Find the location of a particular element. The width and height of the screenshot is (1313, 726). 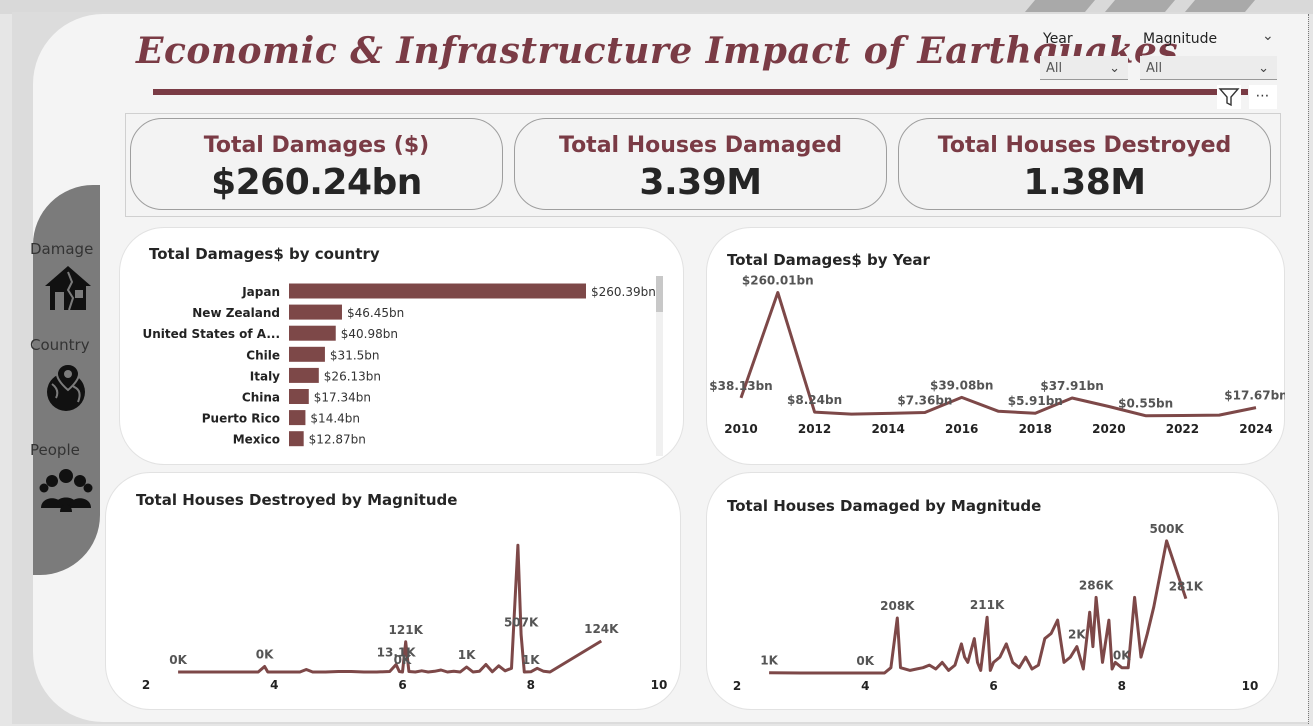

bar-category-label: New Zealand is located at coordinates (236, 313).